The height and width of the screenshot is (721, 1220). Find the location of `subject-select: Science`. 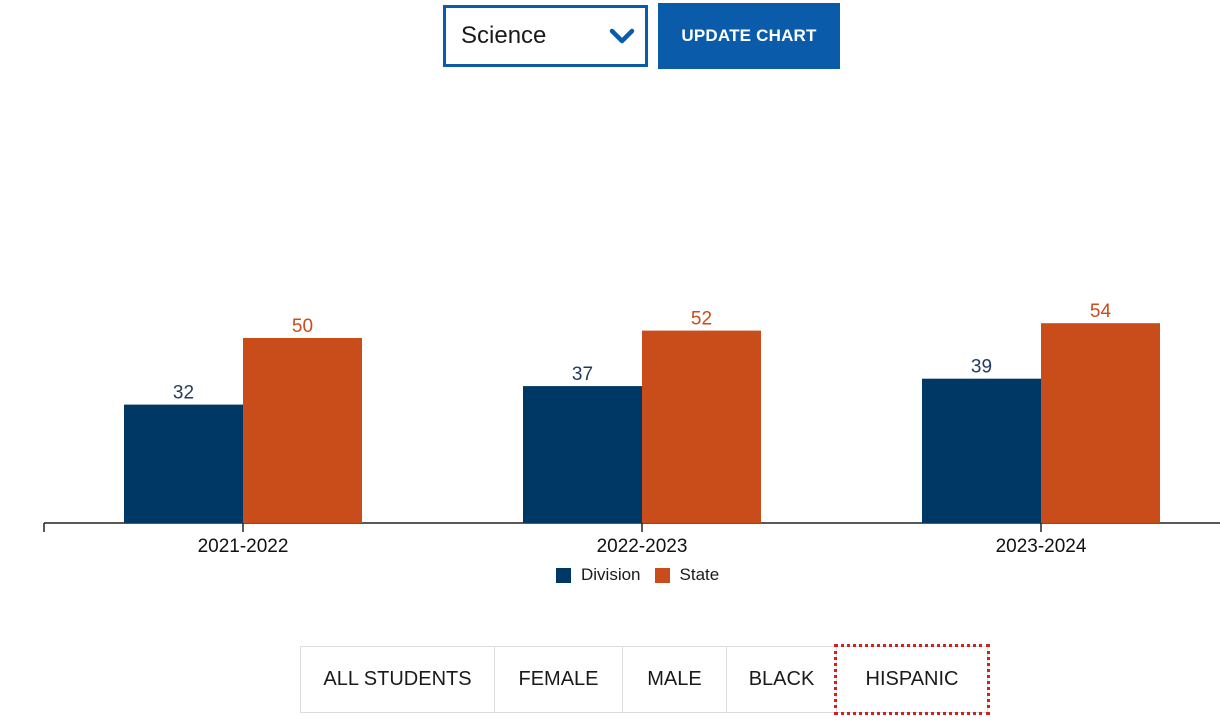

subject-select: Science is located at coordinates (545, 36).